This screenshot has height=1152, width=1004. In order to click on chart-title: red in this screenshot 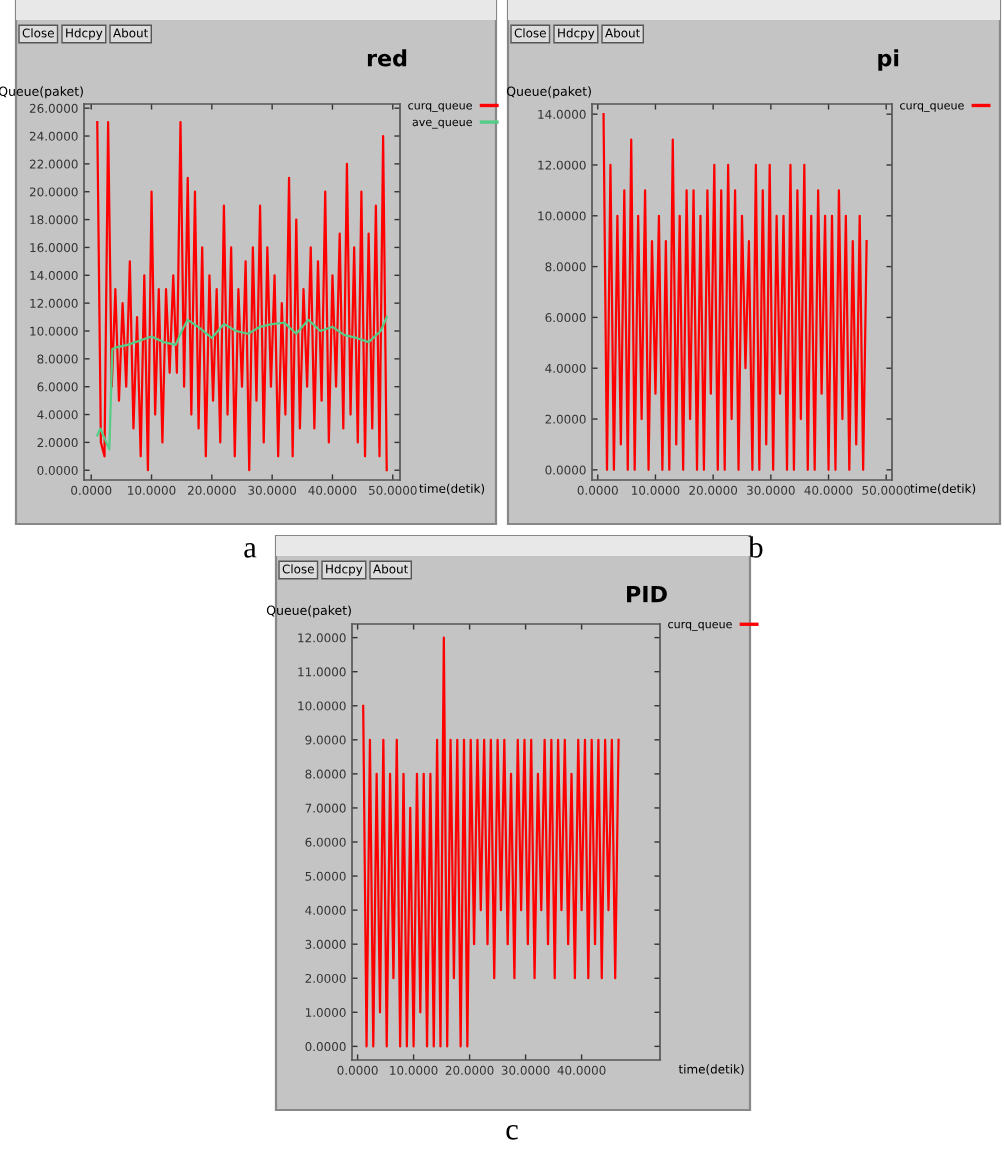, I will do `click(387, 58)`.